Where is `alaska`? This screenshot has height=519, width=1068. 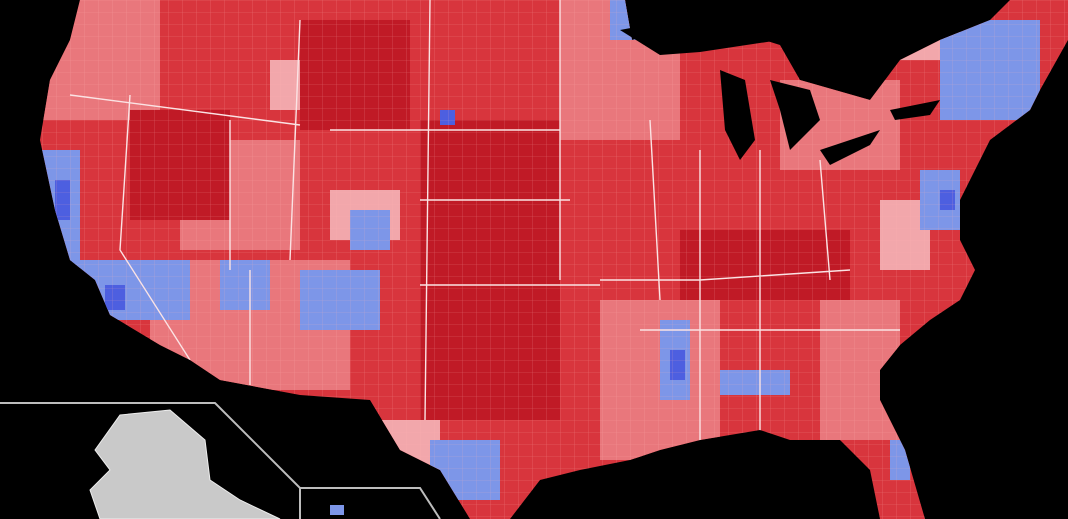
alaska is located at coordinates (185, 464).